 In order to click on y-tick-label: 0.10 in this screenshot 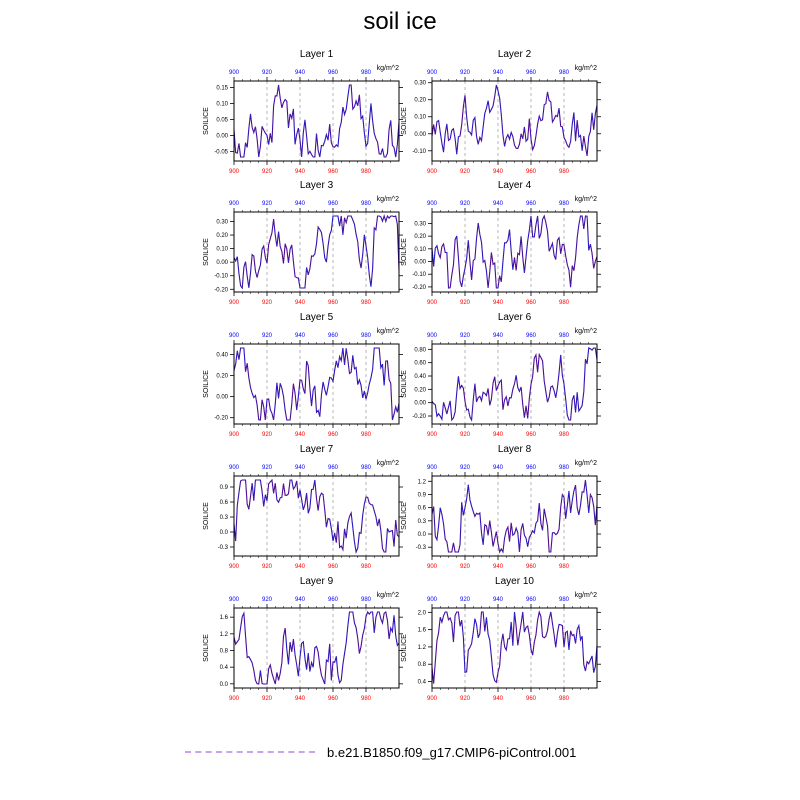, I will do `click(222, 104)`.